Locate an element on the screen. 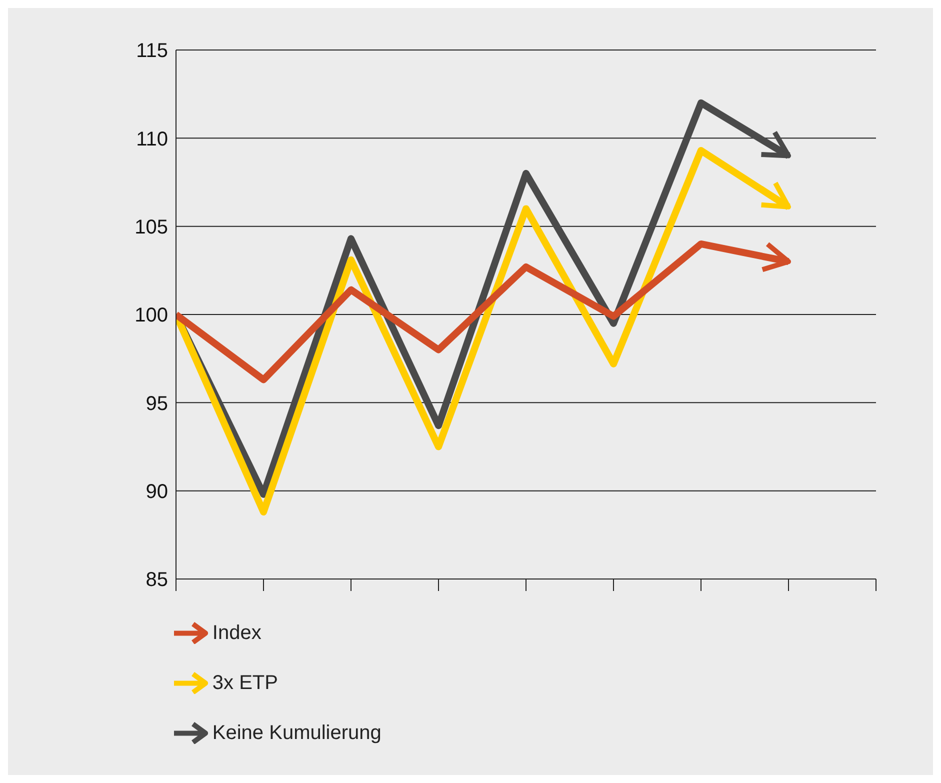 The height and width of the screenshot is (783, 941). y-tick-label: 110 is located at coordinates (152, 139).